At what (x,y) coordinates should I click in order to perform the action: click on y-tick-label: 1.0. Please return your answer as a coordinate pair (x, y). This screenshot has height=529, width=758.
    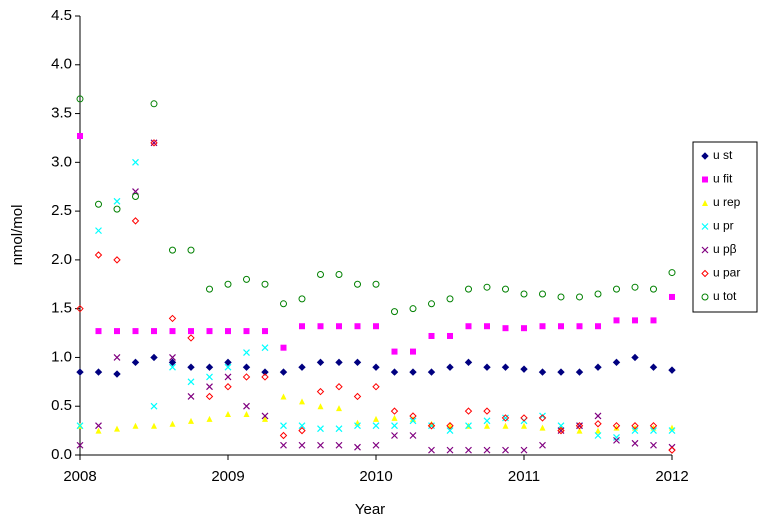
    Looking at the image, I should click on (61, 356).